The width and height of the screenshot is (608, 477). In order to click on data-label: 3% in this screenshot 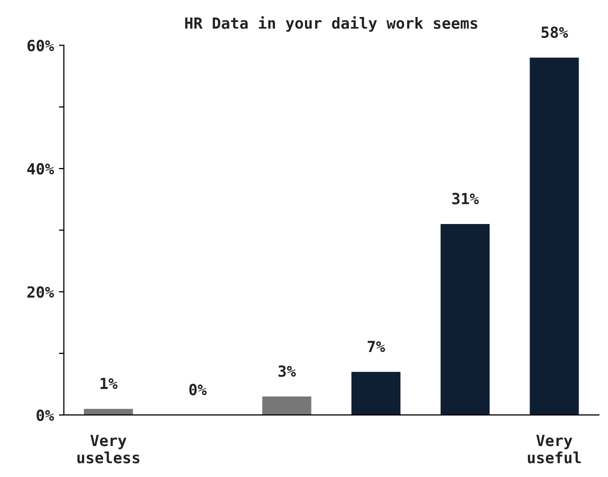, I will do `click(287, 371)`.